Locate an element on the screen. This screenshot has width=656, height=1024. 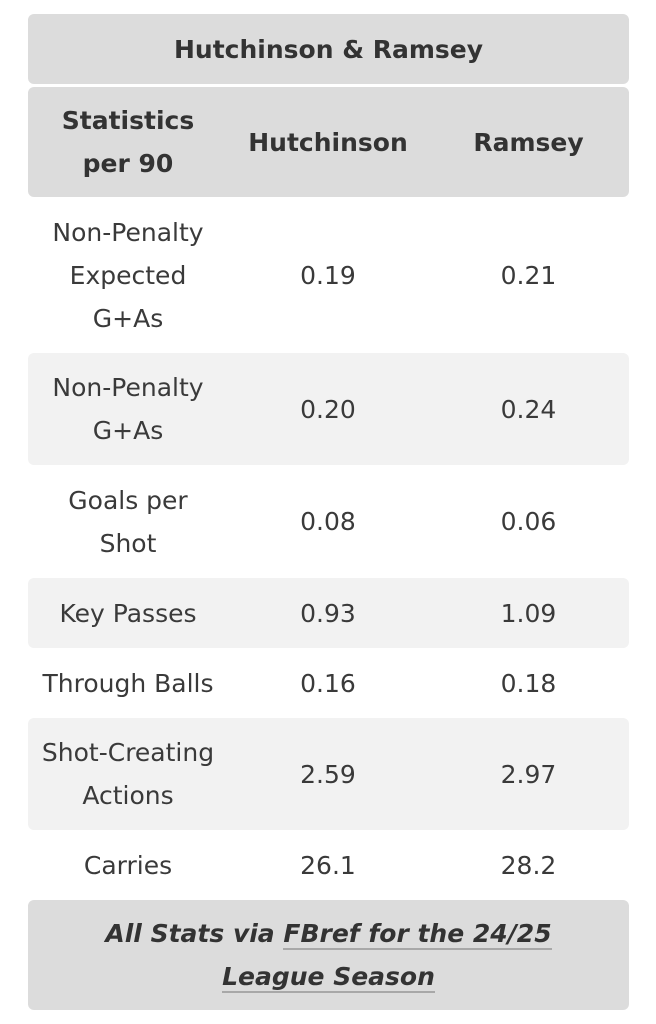
row-label: Non-Penalty G+As is located at coordinates (128, 409).